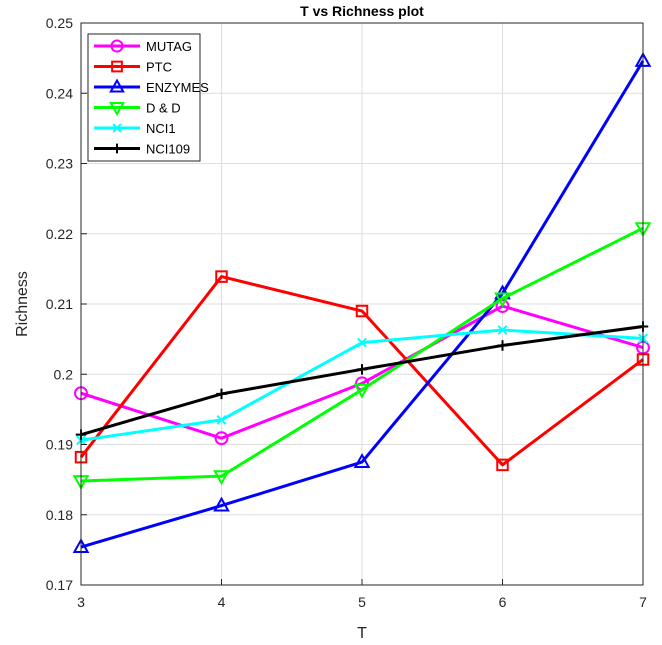 This screenshot has height=645, width=662. Describe the element at coordinates (643, 602) in the screenshot. I see `x-tick-label: 7` at that location.